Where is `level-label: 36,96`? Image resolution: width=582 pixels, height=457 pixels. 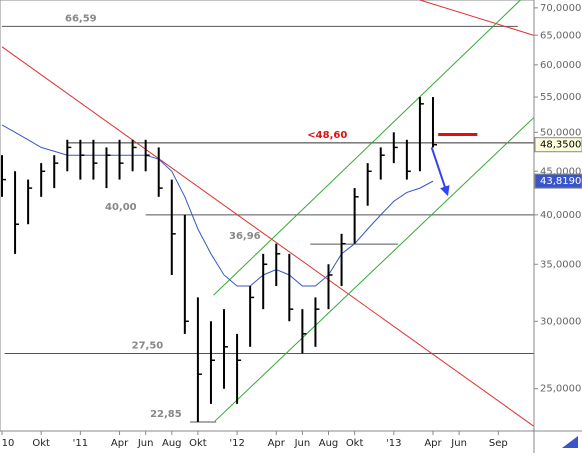
level-label: 36,96 is located at coordinates (245, 236).